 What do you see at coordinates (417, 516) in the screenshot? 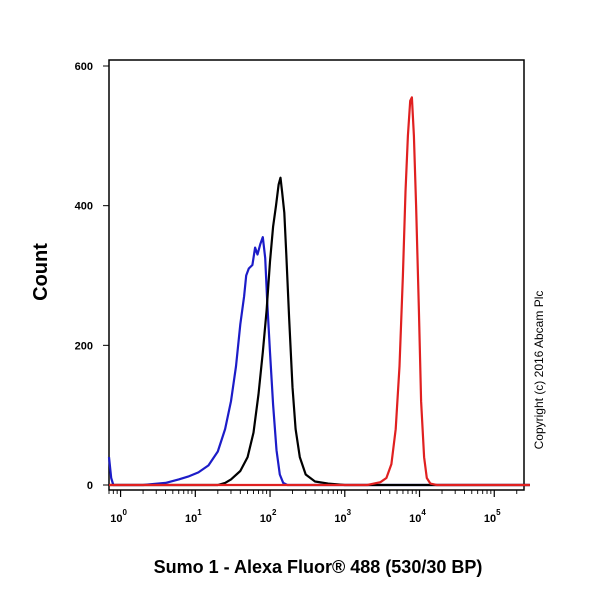
I see `x-tick-label: 10⁴` at bounding box center [417, 516].